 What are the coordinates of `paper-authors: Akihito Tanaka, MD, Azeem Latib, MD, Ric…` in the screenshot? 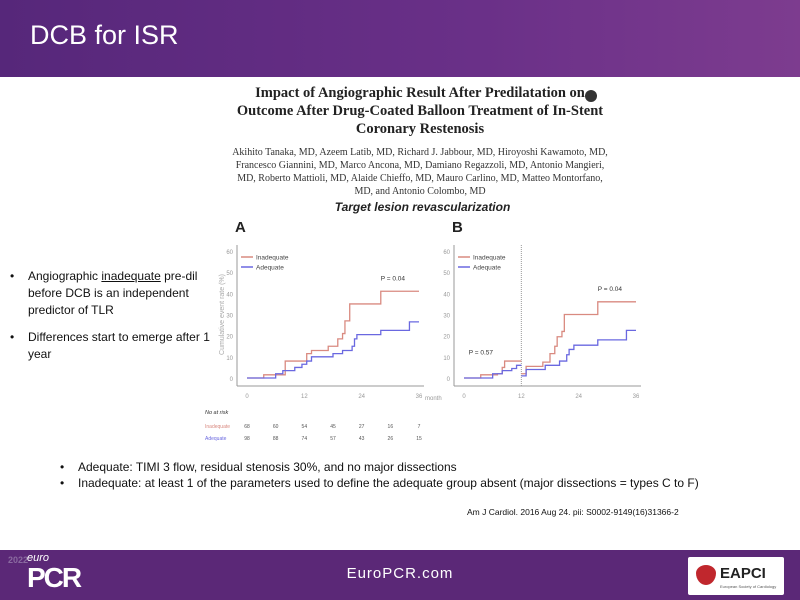 It's located at (420, 172).